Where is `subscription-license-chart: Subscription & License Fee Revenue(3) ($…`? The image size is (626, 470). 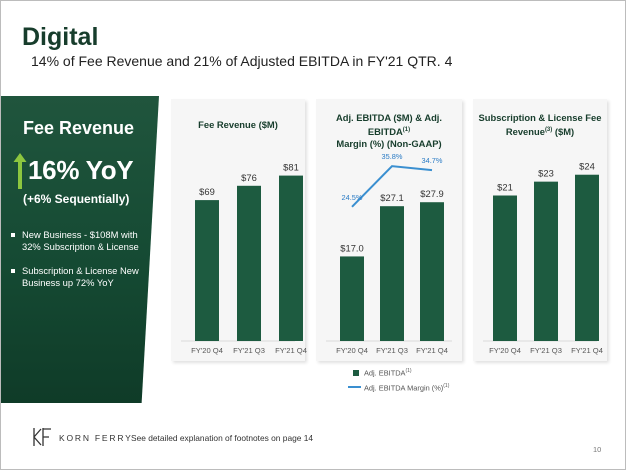
subscription-license-chart: Subscription & License Fee Revenue(3) ($… is located at coordinates (540, 230).